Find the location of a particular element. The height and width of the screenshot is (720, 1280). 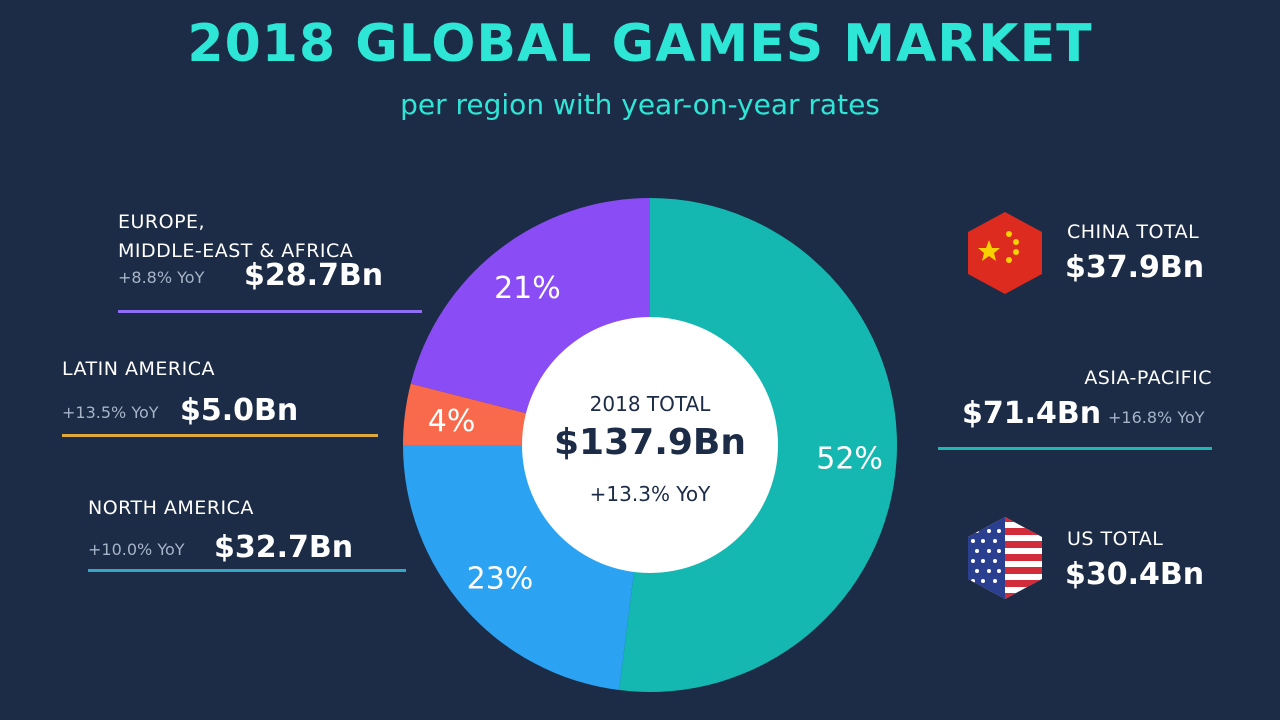

country-china-name: CHINA TOTAL is located at coordinates (1133, 232).